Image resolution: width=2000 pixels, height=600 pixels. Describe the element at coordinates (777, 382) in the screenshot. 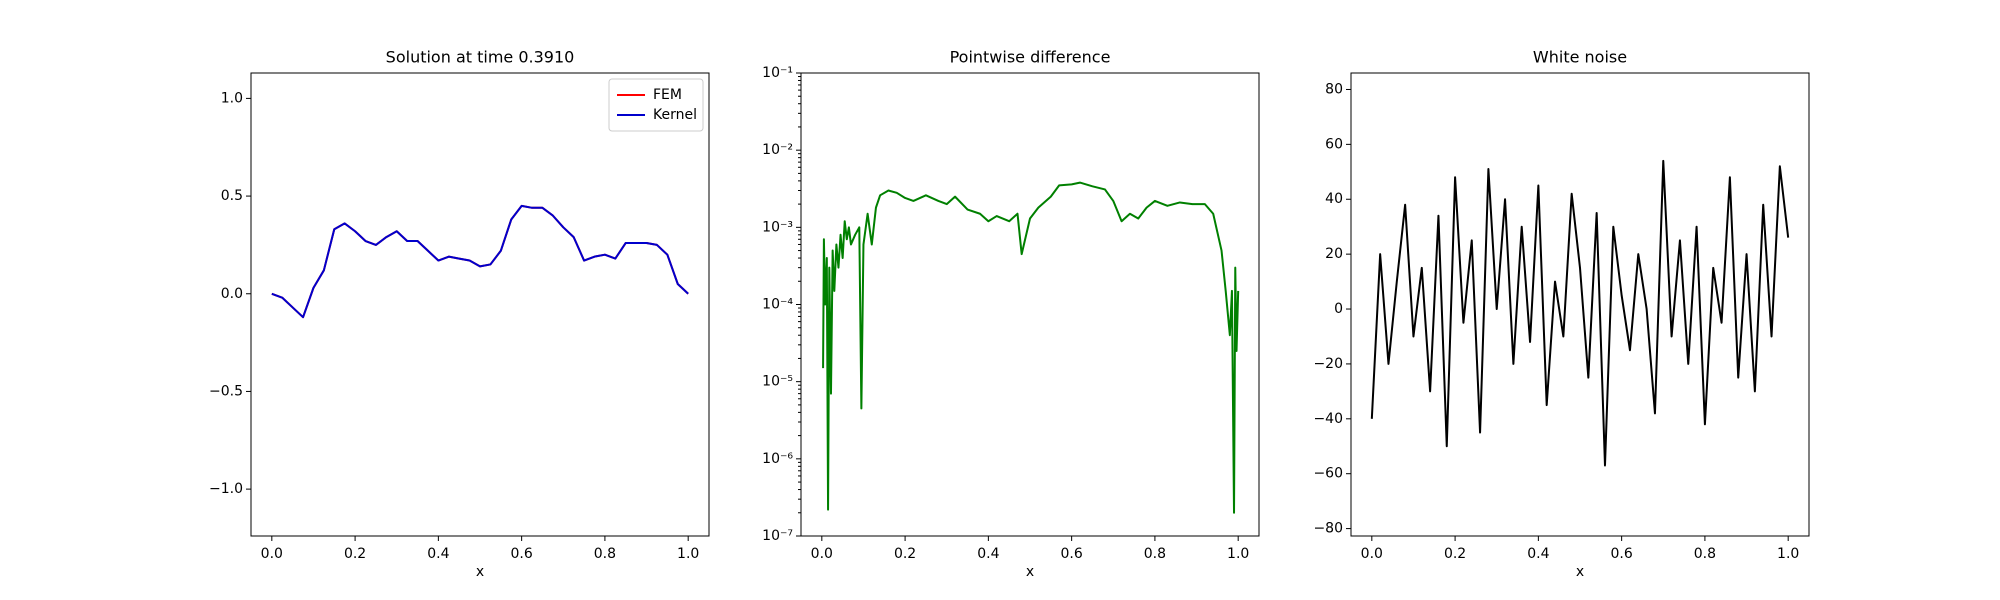

I see `y-tick-label: 10⁻⁵` at that location.